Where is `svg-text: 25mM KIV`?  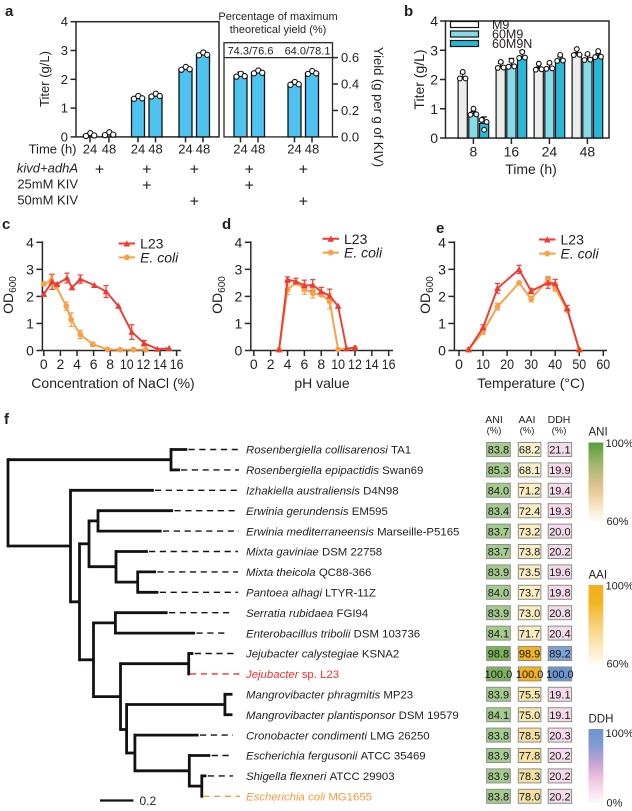
svg-text: 25mM KIV is located at coordinates (47, 184).